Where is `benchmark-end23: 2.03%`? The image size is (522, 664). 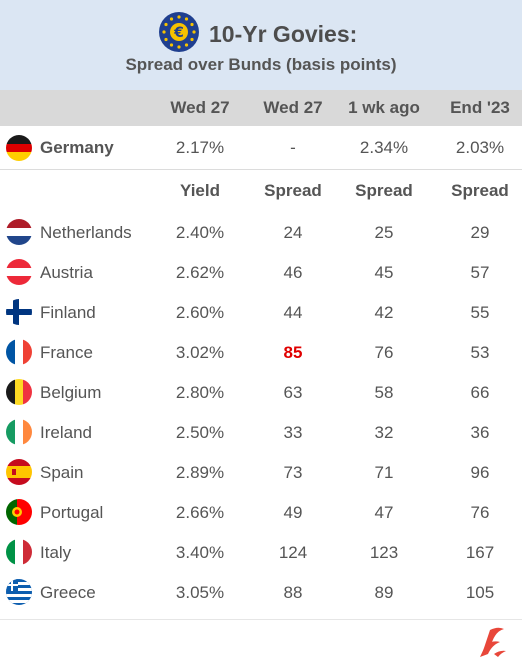
benchmark-end23: 2.03% is located at coordinates (480, 147).